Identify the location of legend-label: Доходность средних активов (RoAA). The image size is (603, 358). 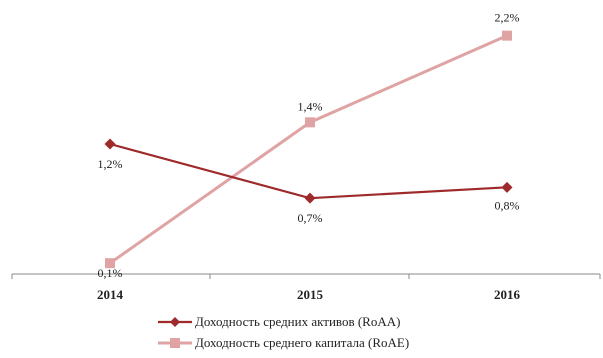
(297, 321).